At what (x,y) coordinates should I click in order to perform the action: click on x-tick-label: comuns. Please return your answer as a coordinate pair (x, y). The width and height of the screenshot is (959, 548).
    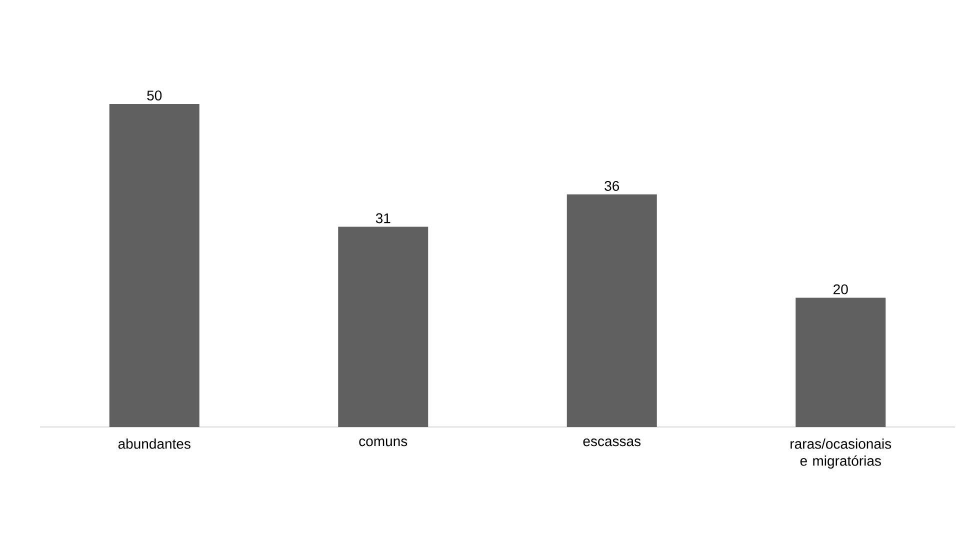
    Looking at the image, I should click on (383, 442).